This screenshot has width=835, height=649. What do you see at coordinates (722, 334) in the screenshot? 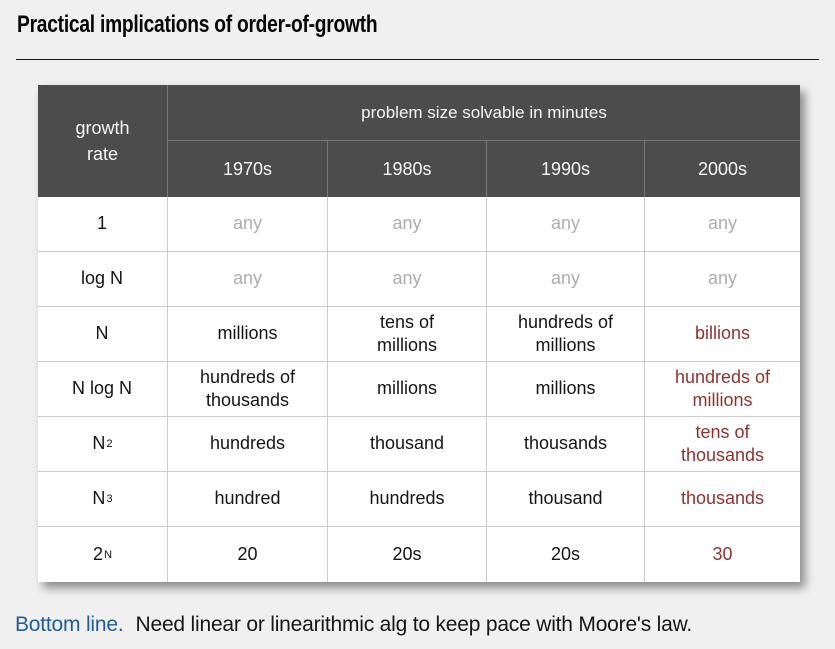
I see `table-cell: billions` at bounding box center [722, 334].